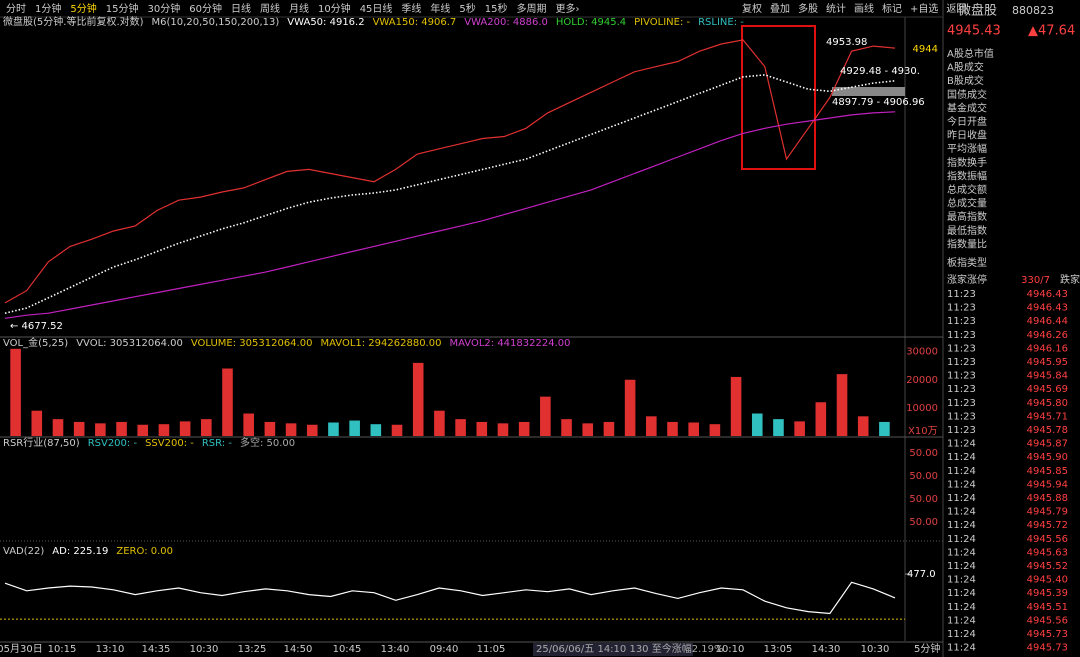 Image resolution: width=1080 pixels, height=657 pixels. Describe the element at coordinates (967, 107) in the screenshot. I see `field-label: 基金成交` at that location.